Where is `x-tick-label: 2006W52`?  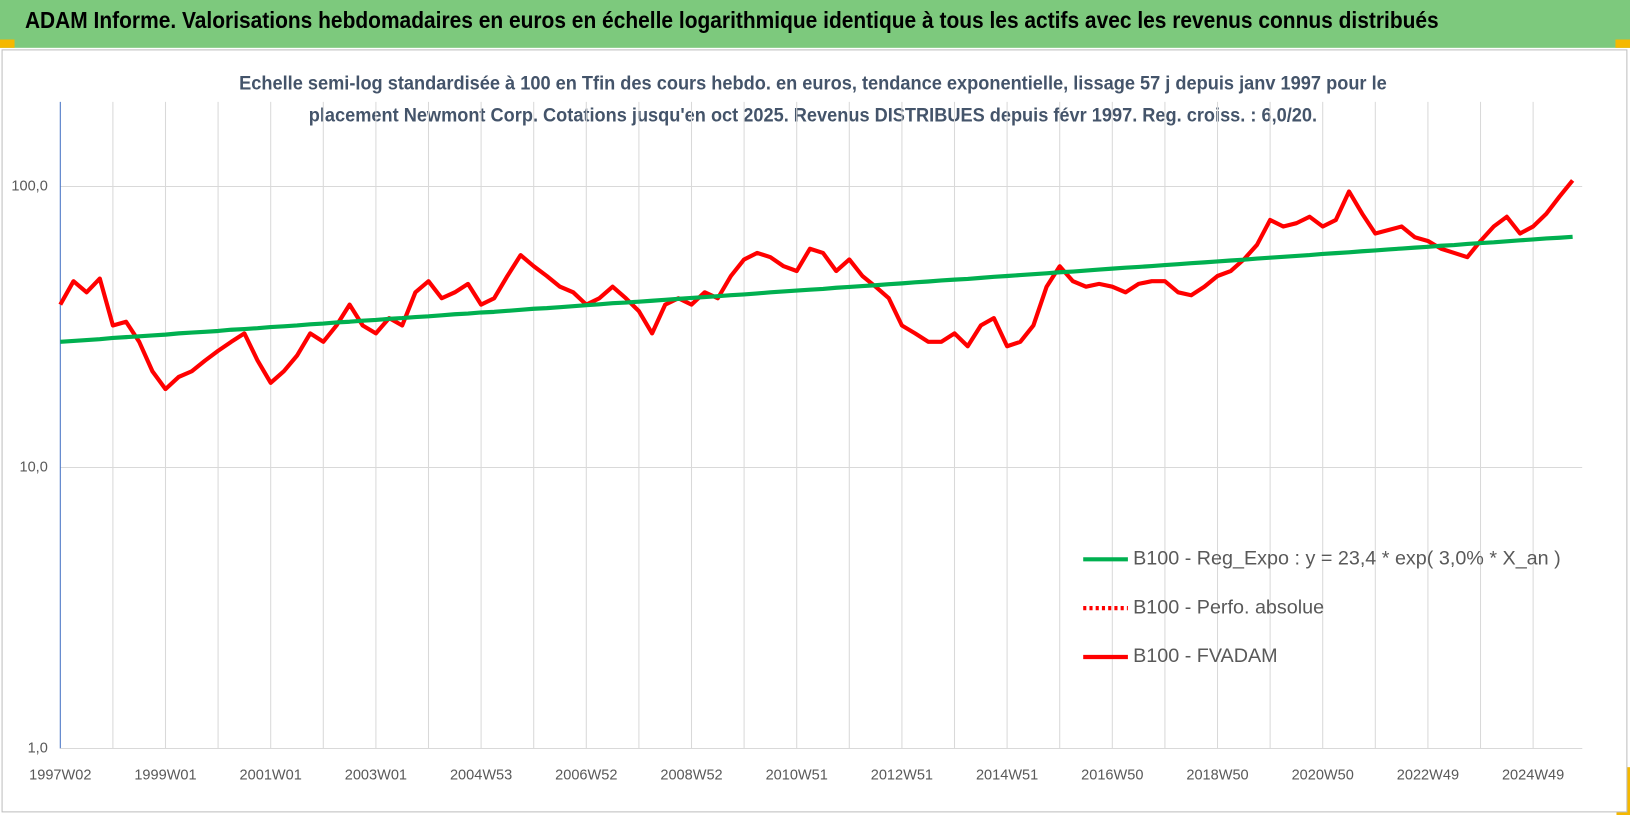 x-tick-label: 2006W52 is located at coordinates (586, 775).